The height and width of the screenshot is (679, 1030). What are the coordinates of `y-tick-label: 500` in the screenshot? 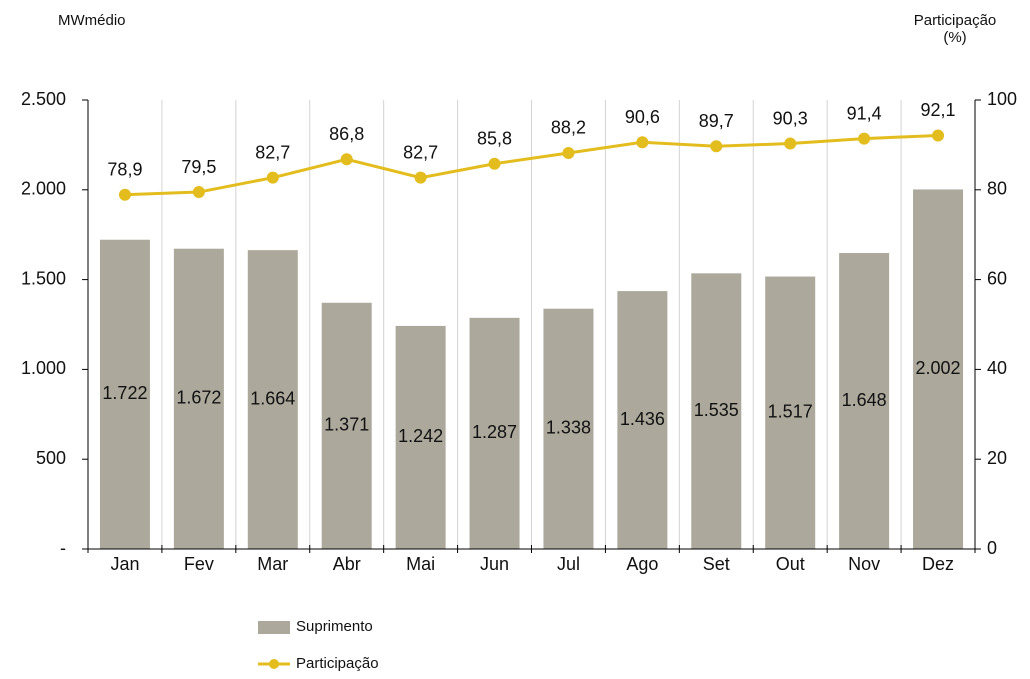 It's located at (51, 458).